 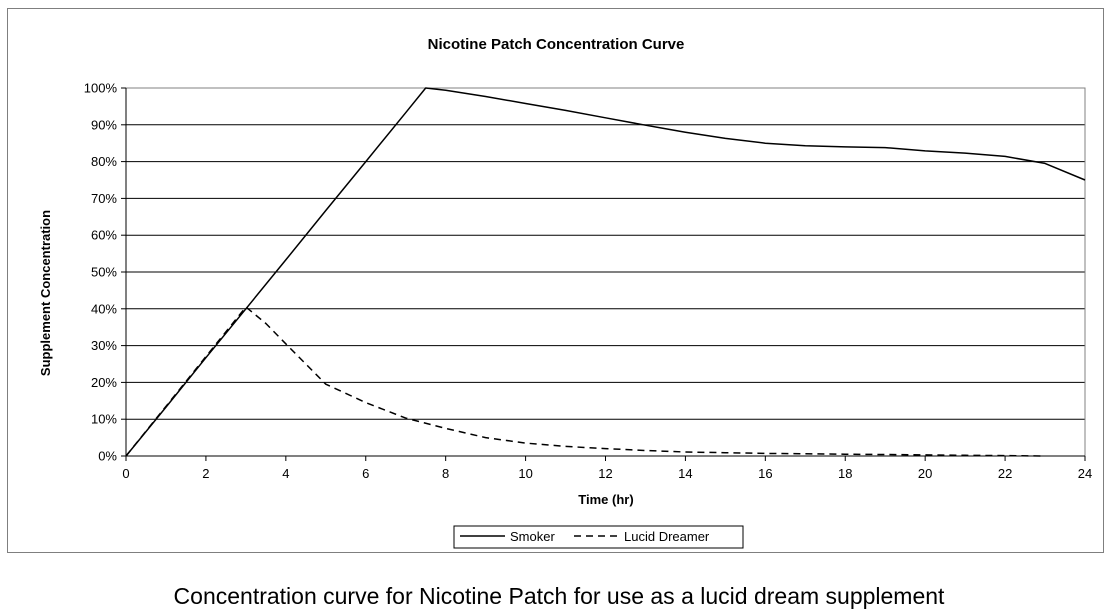 I want to click on x-tick-label: 10, so click(x=525, y=473).